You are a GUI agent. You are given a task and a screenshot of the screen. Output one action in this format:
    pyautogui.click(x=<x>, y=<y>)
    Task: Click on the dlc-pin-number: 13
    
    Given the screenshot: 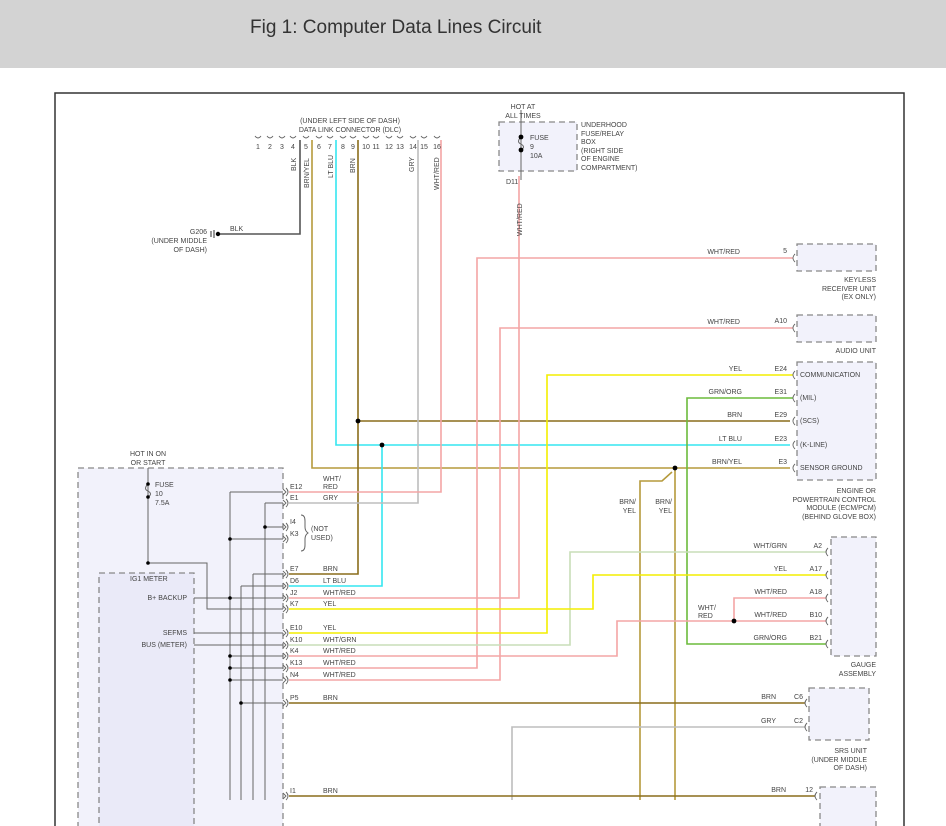 What is the action you would take?
    pyautogui.click(x=400, y=147)
    